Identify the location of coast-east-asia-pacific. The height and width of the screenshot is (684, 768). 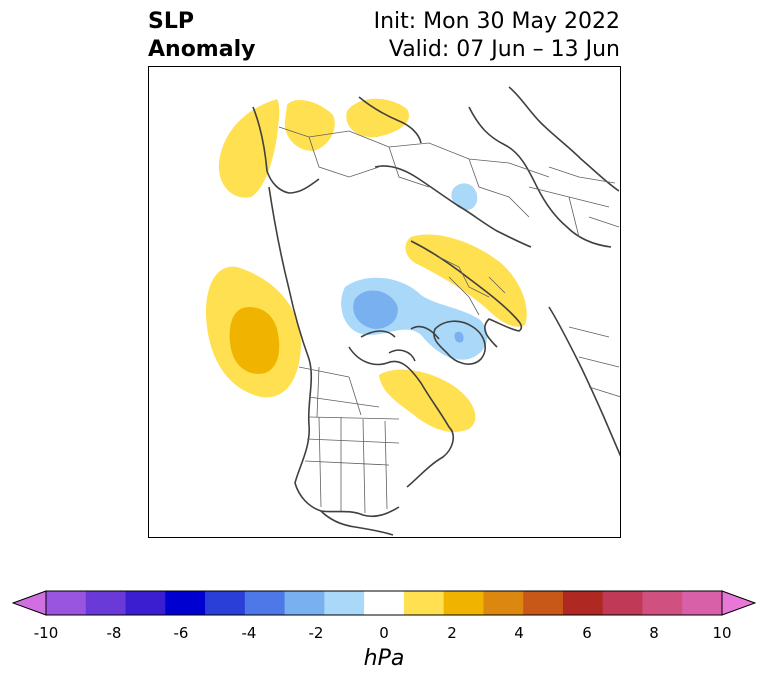
(564, 139).